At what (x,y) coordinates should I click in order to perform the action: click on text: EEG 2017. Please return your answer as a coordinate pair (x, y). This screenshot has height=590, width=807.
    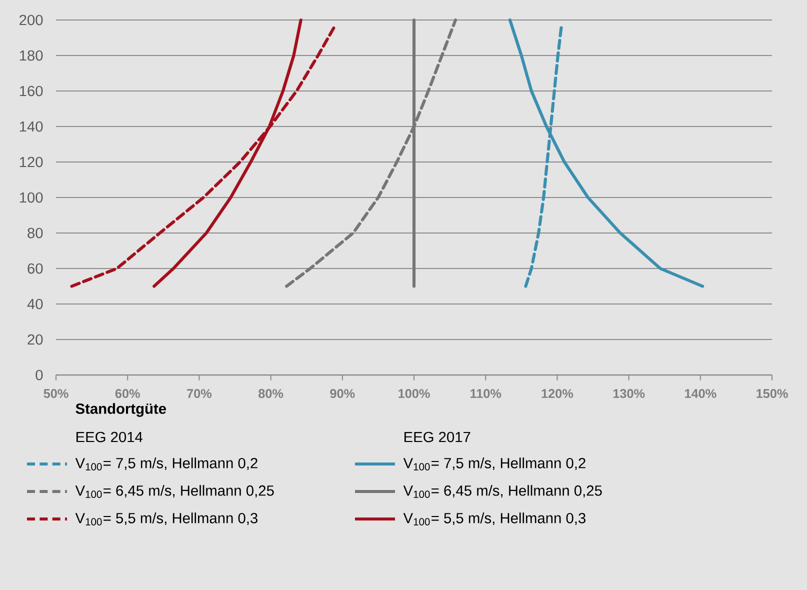
    Looking at the image, I should click on (437, 437).